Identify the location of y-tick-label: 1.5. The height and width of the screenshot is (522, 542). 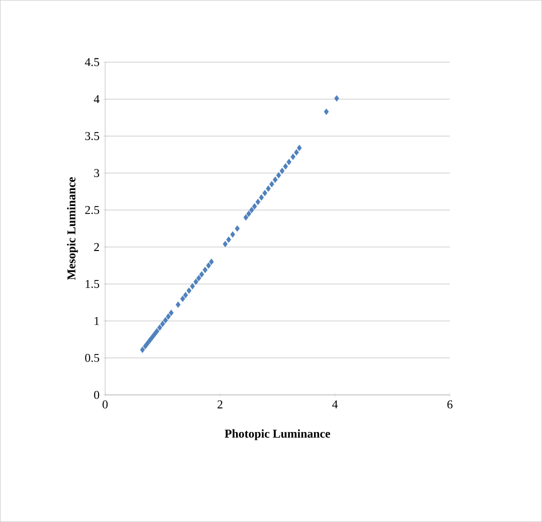
(93, 284).